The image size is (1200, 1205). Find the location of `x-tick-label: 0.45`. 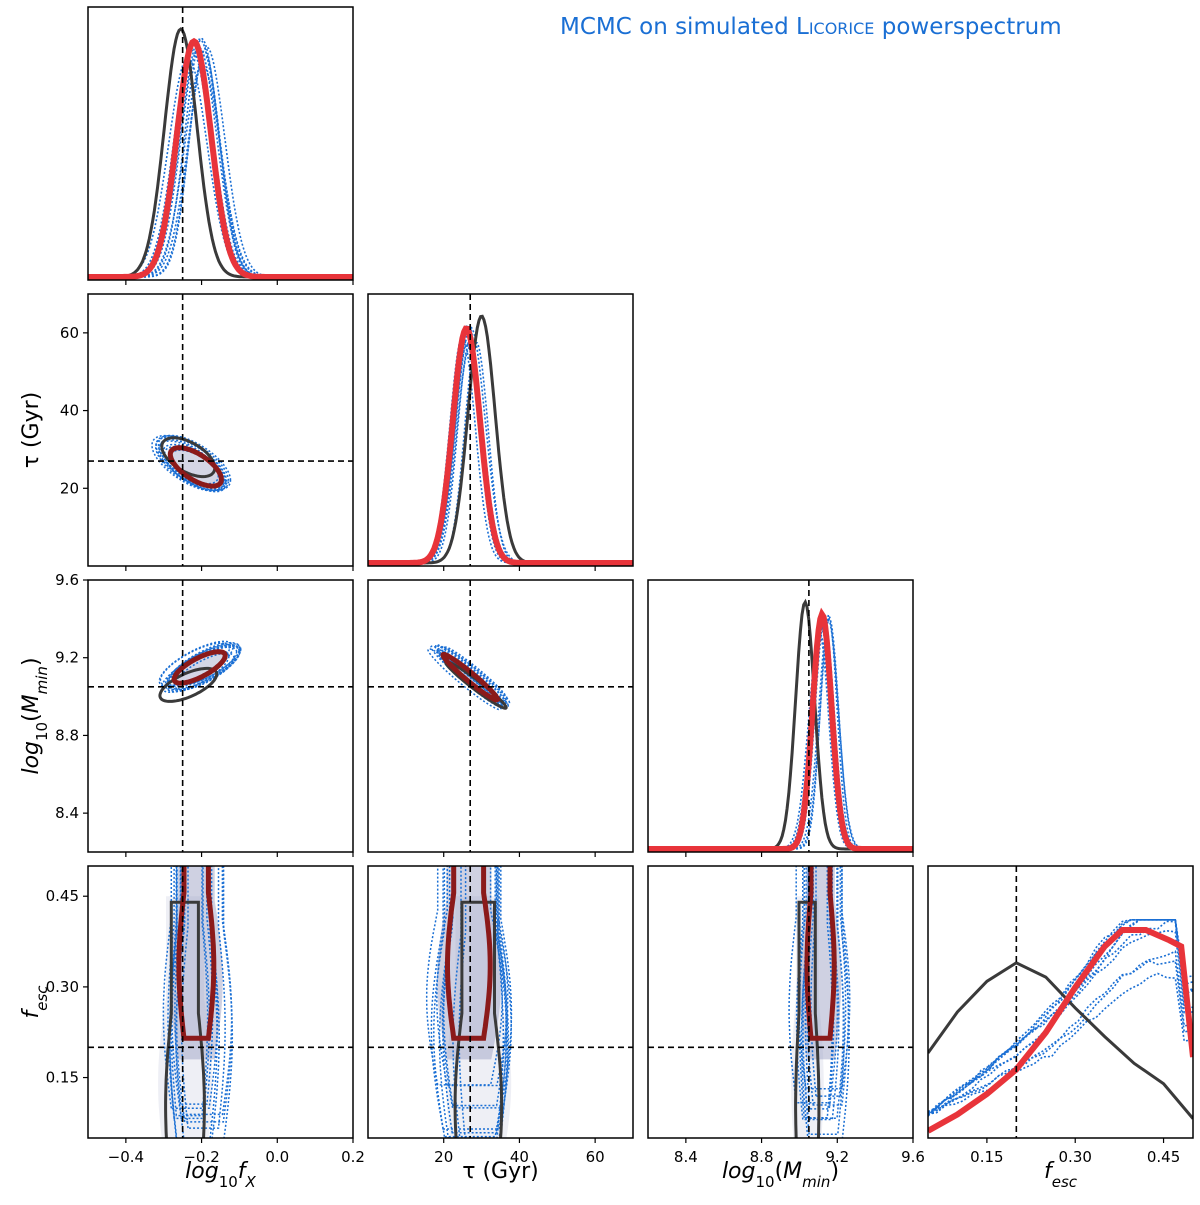

x-tick-label: 0.45 is located at coordinates (1163, 1157).